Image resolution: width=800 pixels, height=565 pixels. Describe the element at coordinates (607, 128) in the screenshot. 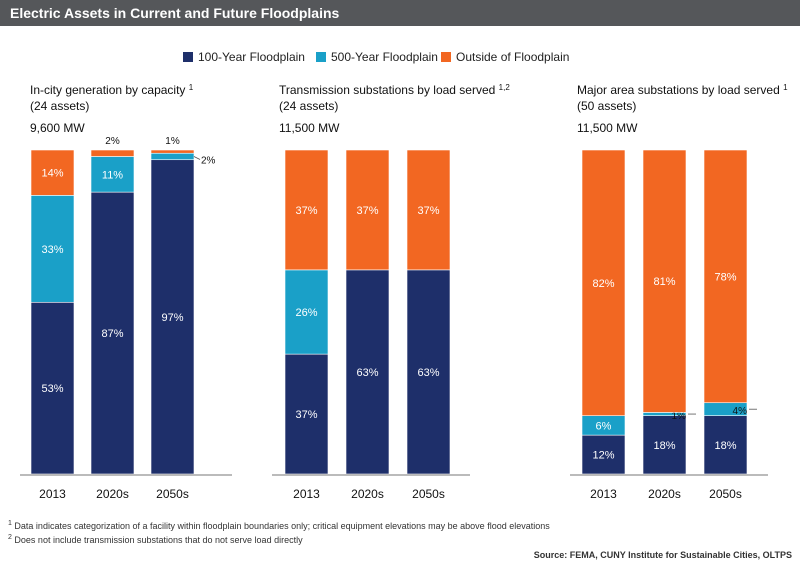

I see `panel-3-capacity: 11,500 MW` at that location.